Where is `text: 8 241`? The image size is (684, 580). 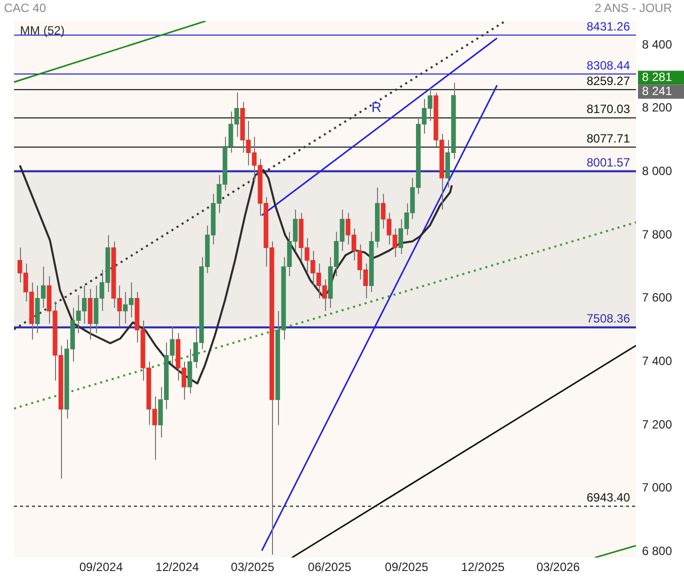
text: 8 241 is located at coordinates (657, 91).